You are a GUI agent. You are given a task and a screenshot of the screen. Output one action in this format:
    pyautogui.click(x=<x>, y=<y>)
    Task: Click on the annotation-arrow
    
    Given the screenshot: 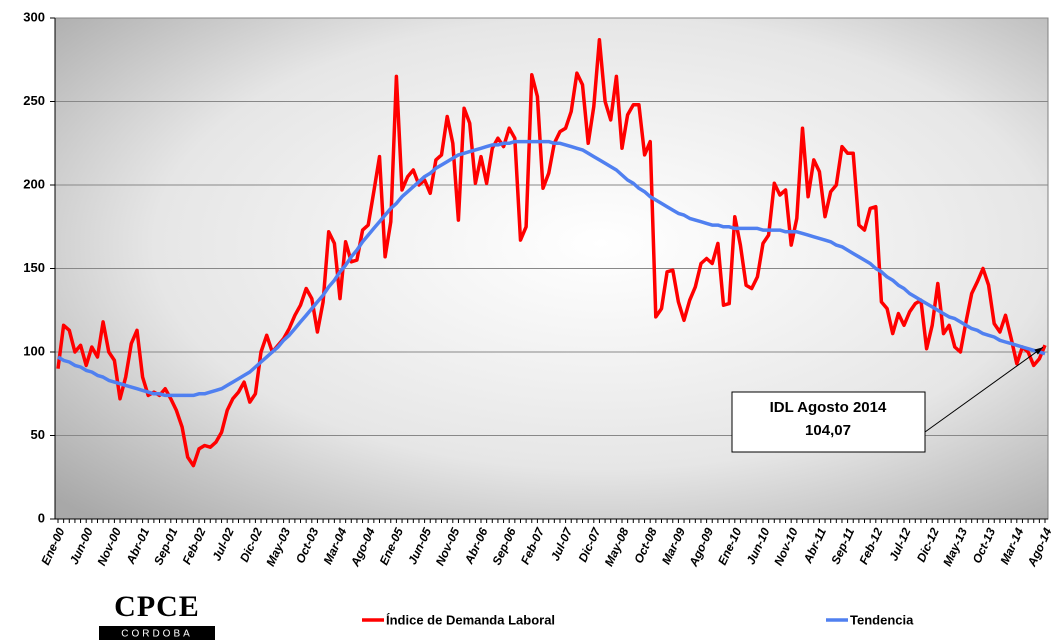 What is the action you would take?
    pyautogui.click(x=984, y=389)
    